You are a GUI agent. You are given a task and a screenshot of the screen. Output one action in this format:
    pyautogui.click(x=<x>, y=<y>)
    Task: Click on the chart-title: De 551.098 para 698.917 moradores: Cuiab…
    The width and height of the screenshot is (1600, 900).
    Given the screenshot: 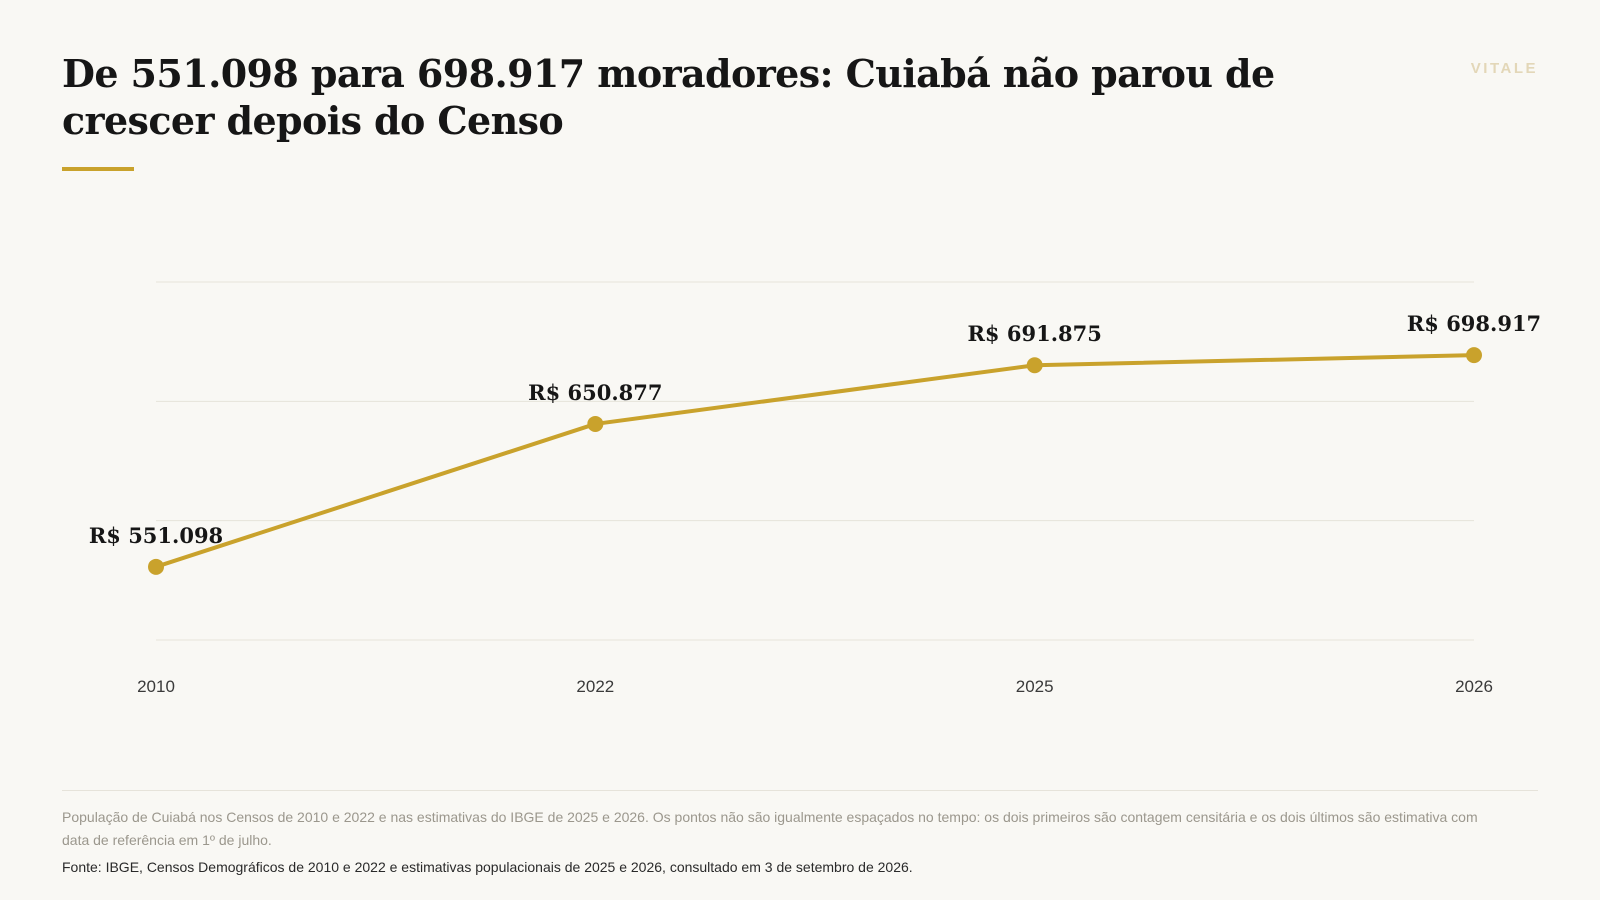 What is the action you would take?
    pyautogui.click(x=668, y=97)
    